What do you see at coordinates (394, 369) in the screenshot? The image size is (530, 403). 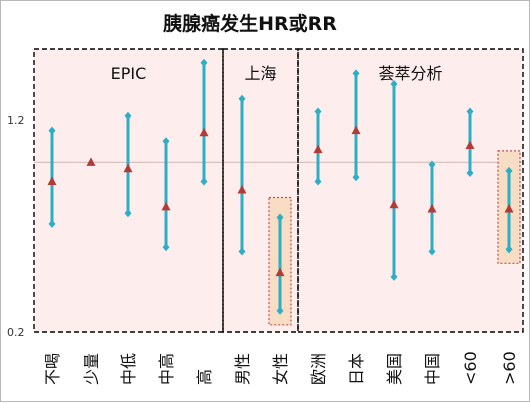 I see `x-tick-label: 美国` at bounding box center [394, 369].